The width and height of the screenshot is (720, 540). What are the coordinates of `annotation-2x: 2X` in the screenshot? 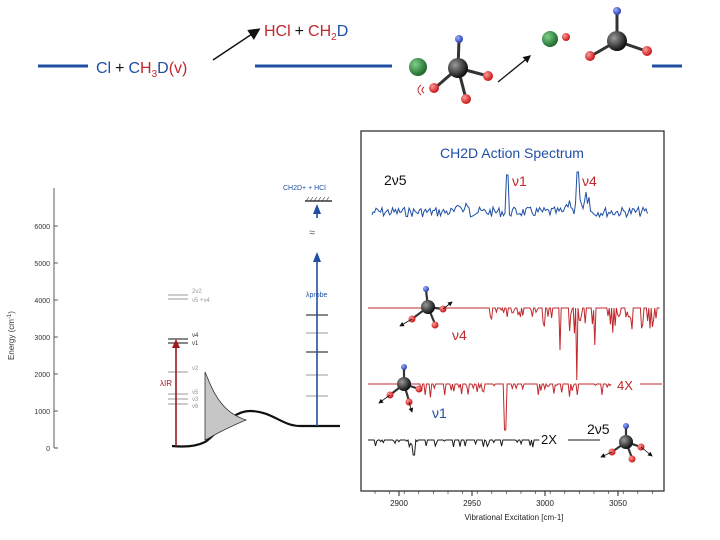 It's located at (549, 439).